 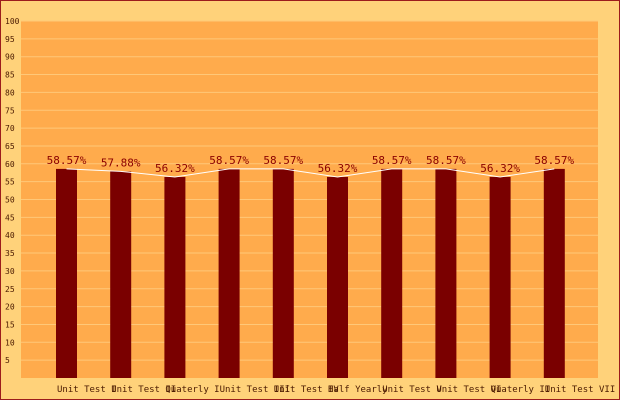 What do you see at coordinates (10, 57) in the screenshot?
I see `y-tick-label: 90` at bounding box center [10, 57].